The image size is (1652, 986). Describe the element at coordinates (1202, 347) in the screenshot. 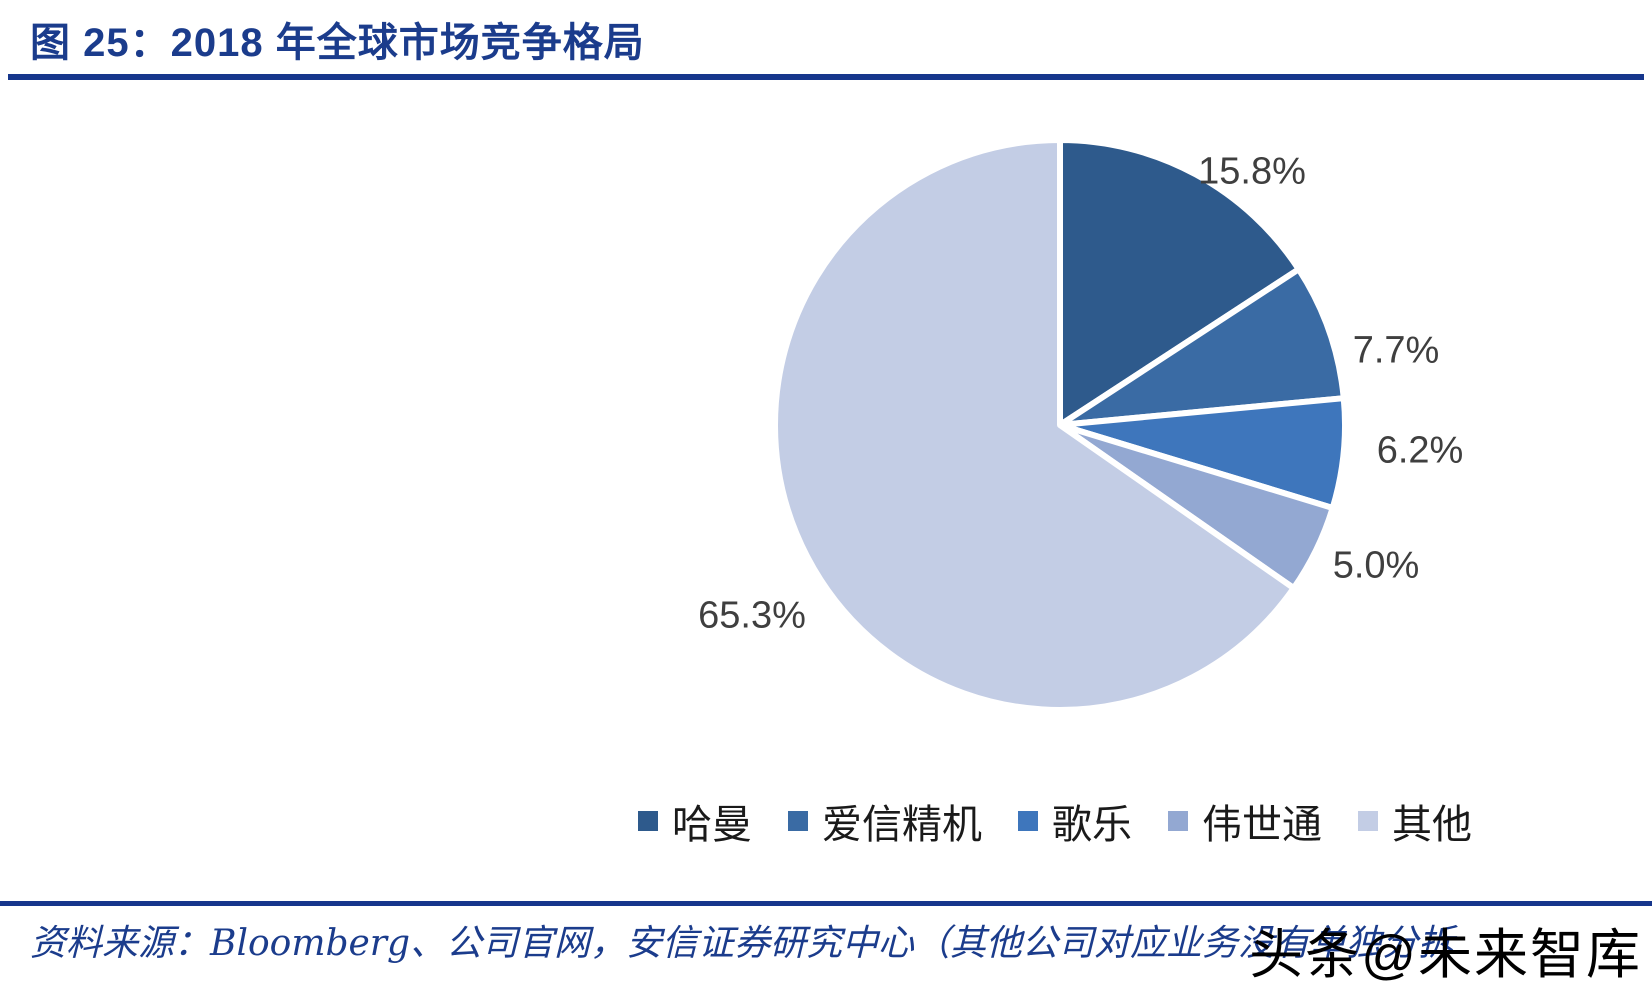

I see `pie-slice-爱信精机` at that location.